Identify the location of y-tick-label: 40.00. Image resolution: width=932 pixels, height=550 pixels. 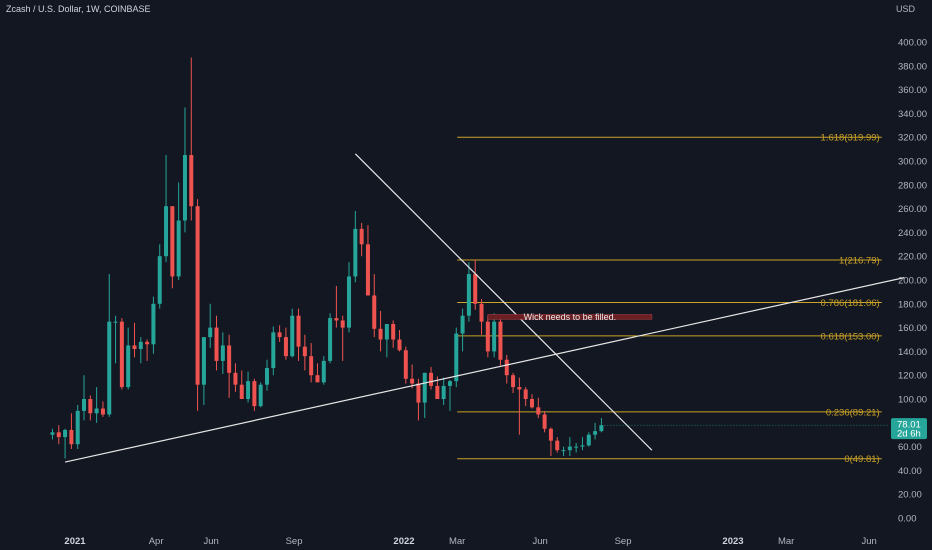
(910, 471).